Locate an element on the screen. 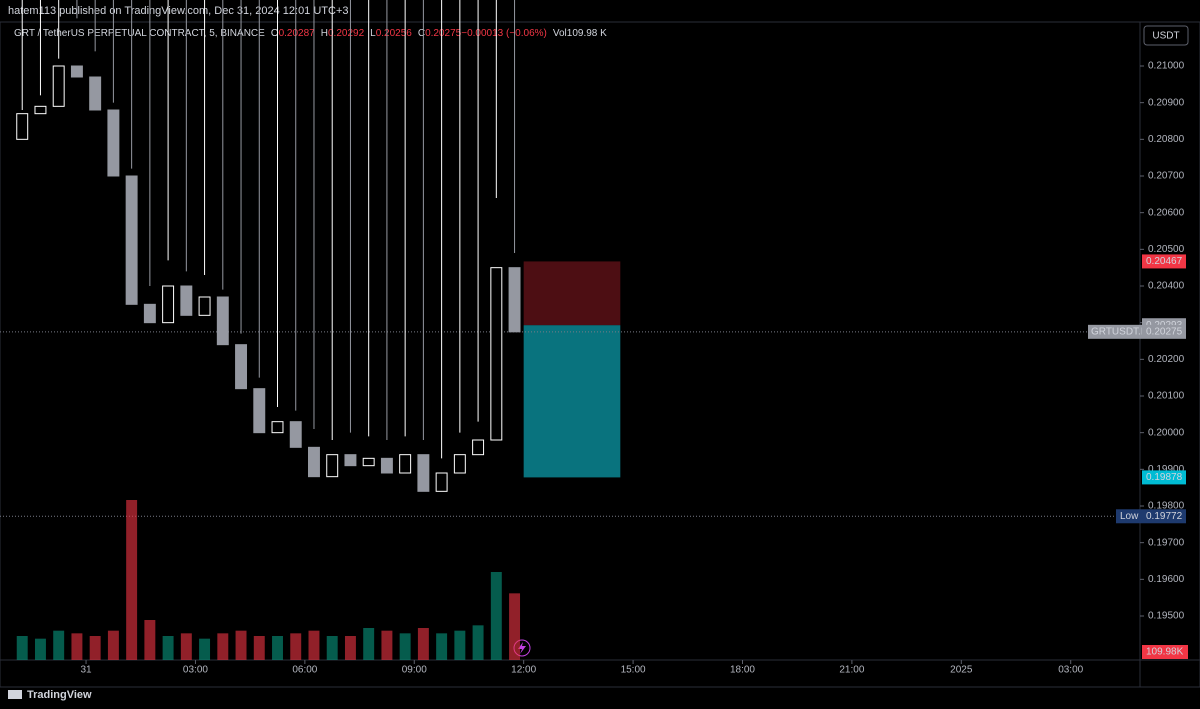  currency: USDT is located at coordinates (1165, 36).